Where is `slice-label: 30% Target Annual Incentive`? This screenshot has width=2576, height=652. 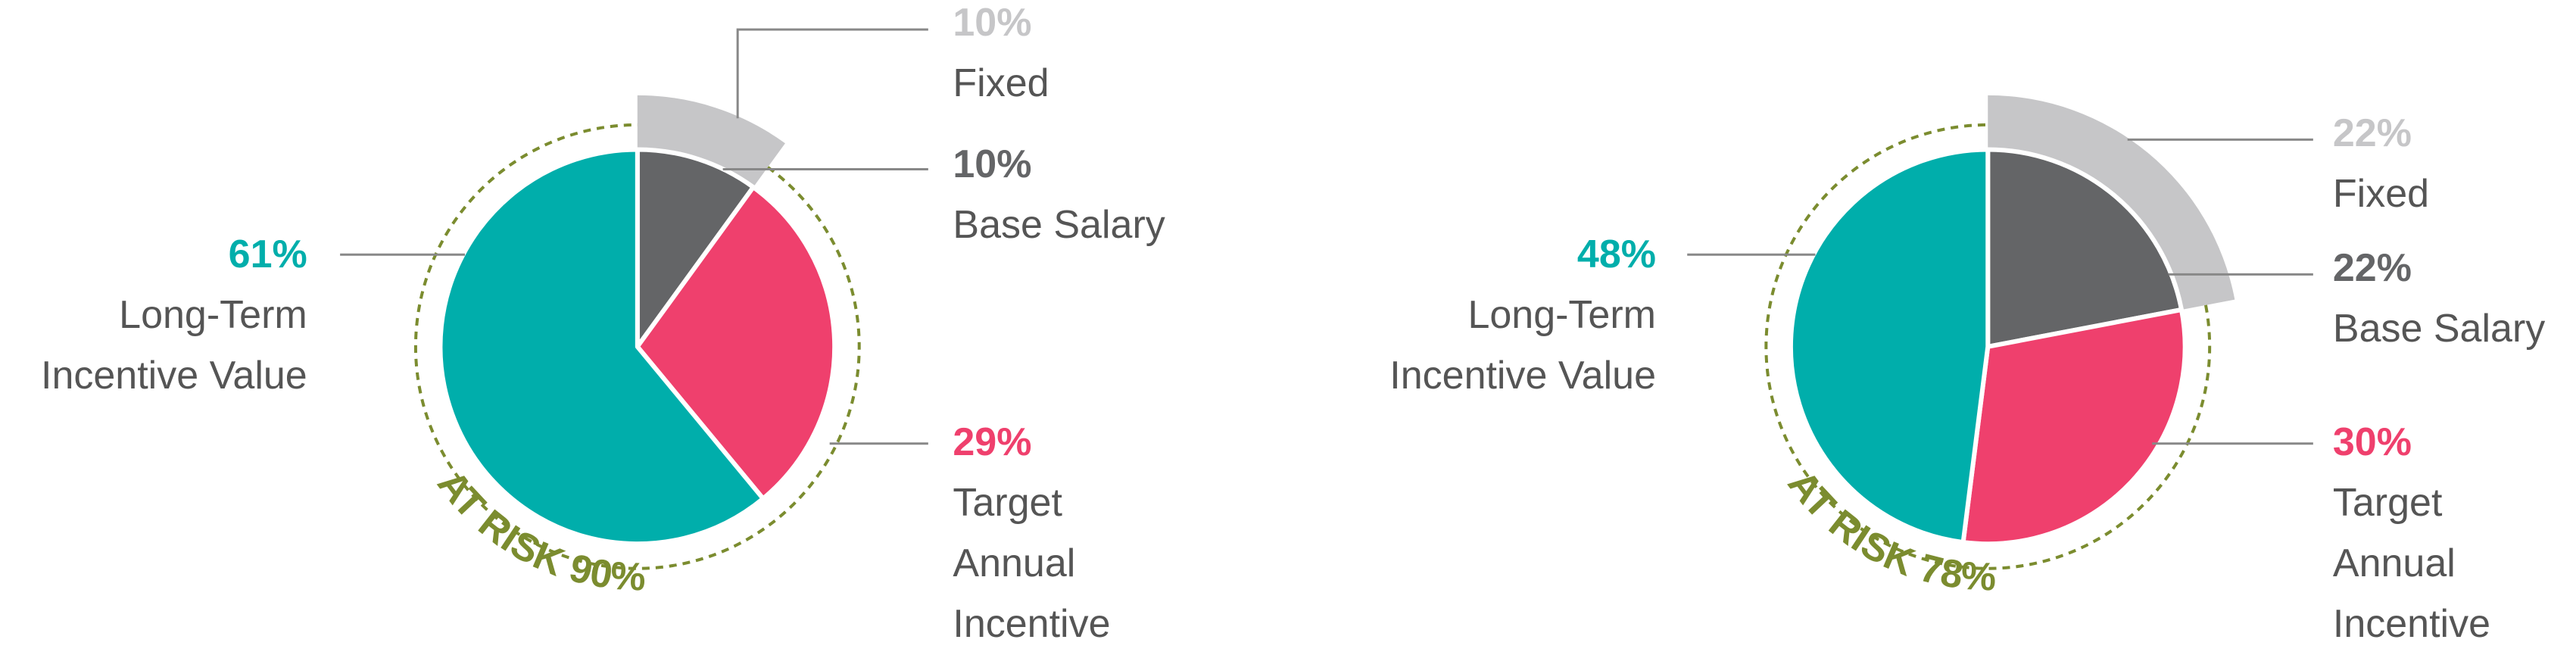 slice-label: 30% Target Annual Incentive is located at coordinates (2446, 532).